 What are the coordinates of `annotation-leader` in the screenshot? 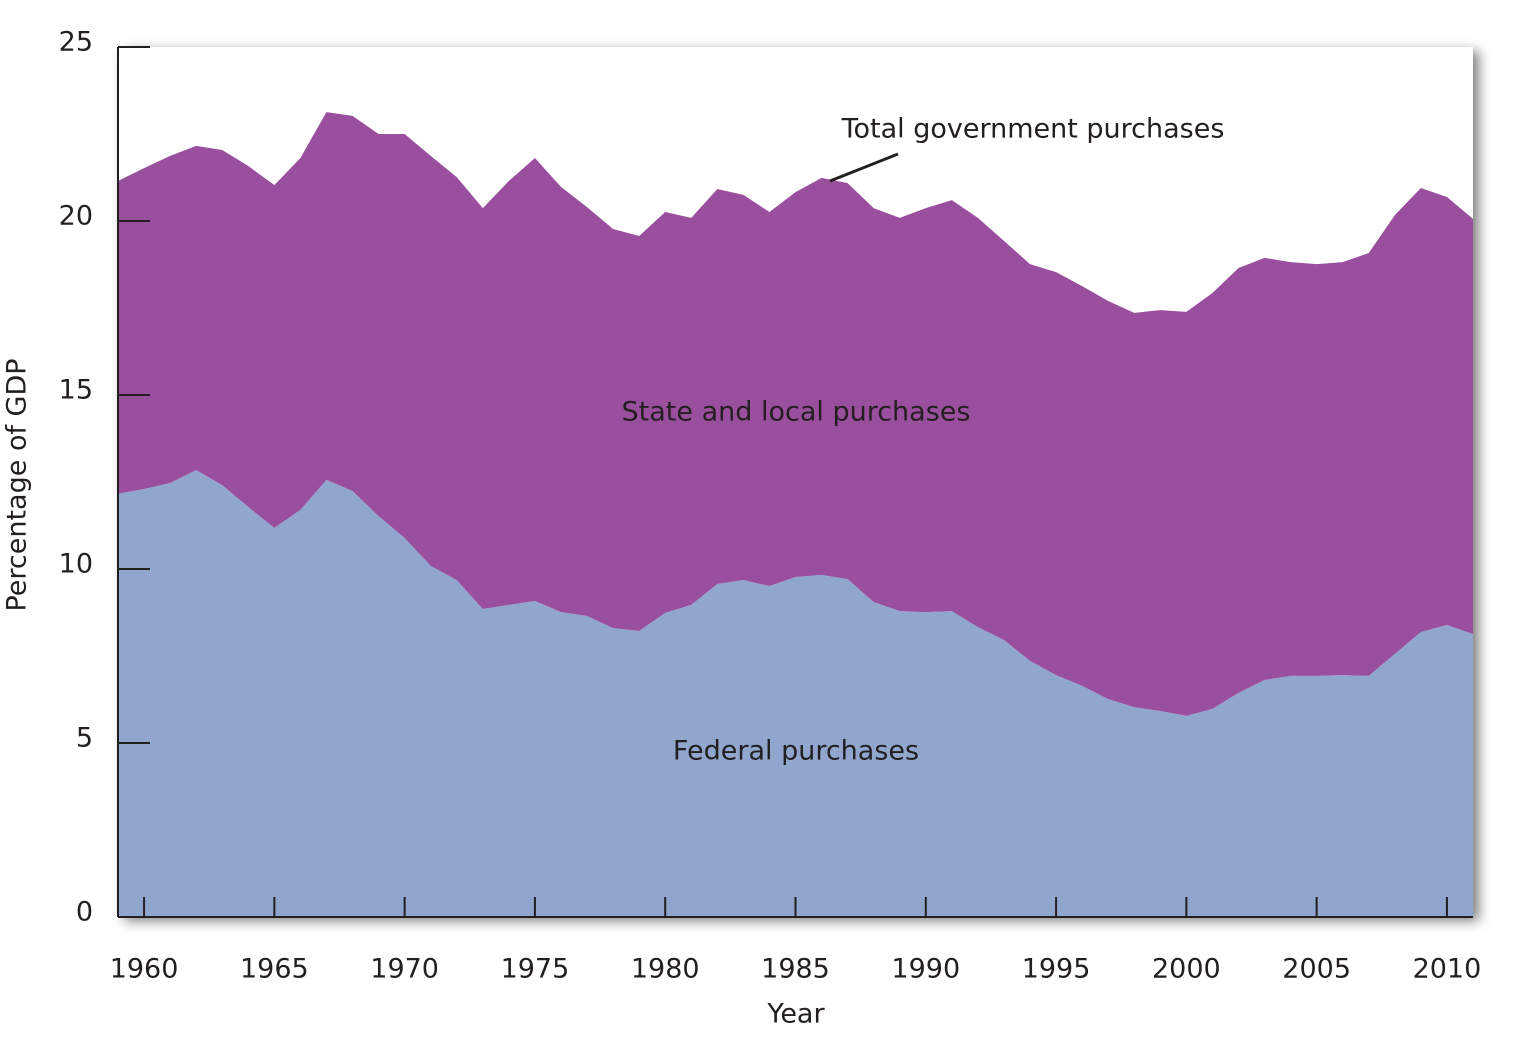 It's located at (864, 167).